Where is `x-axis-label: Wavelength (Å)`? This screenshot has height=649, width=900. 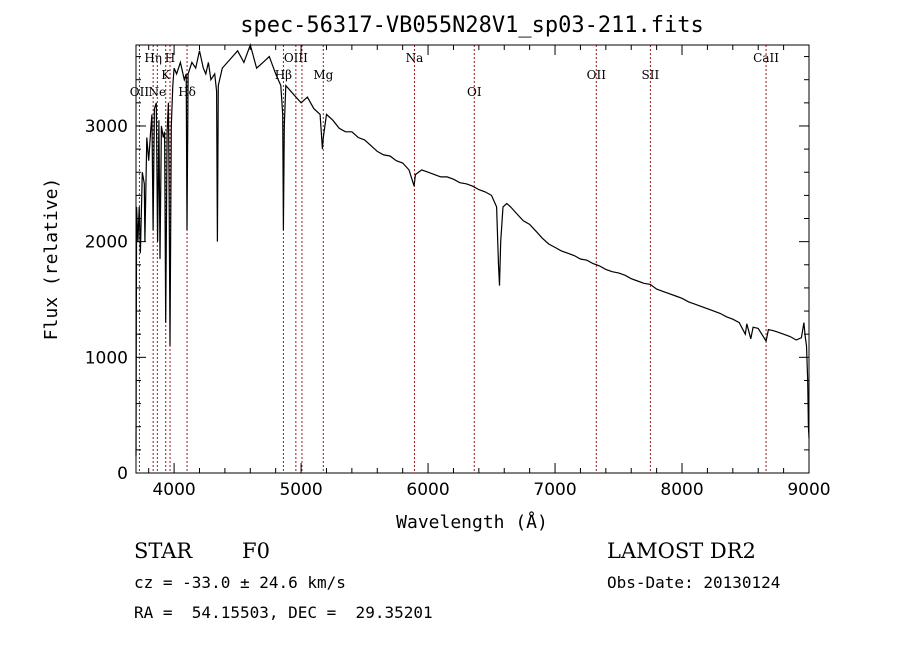 x-axis-label: Wavelength (Å) is located at coordinates (472, 522).